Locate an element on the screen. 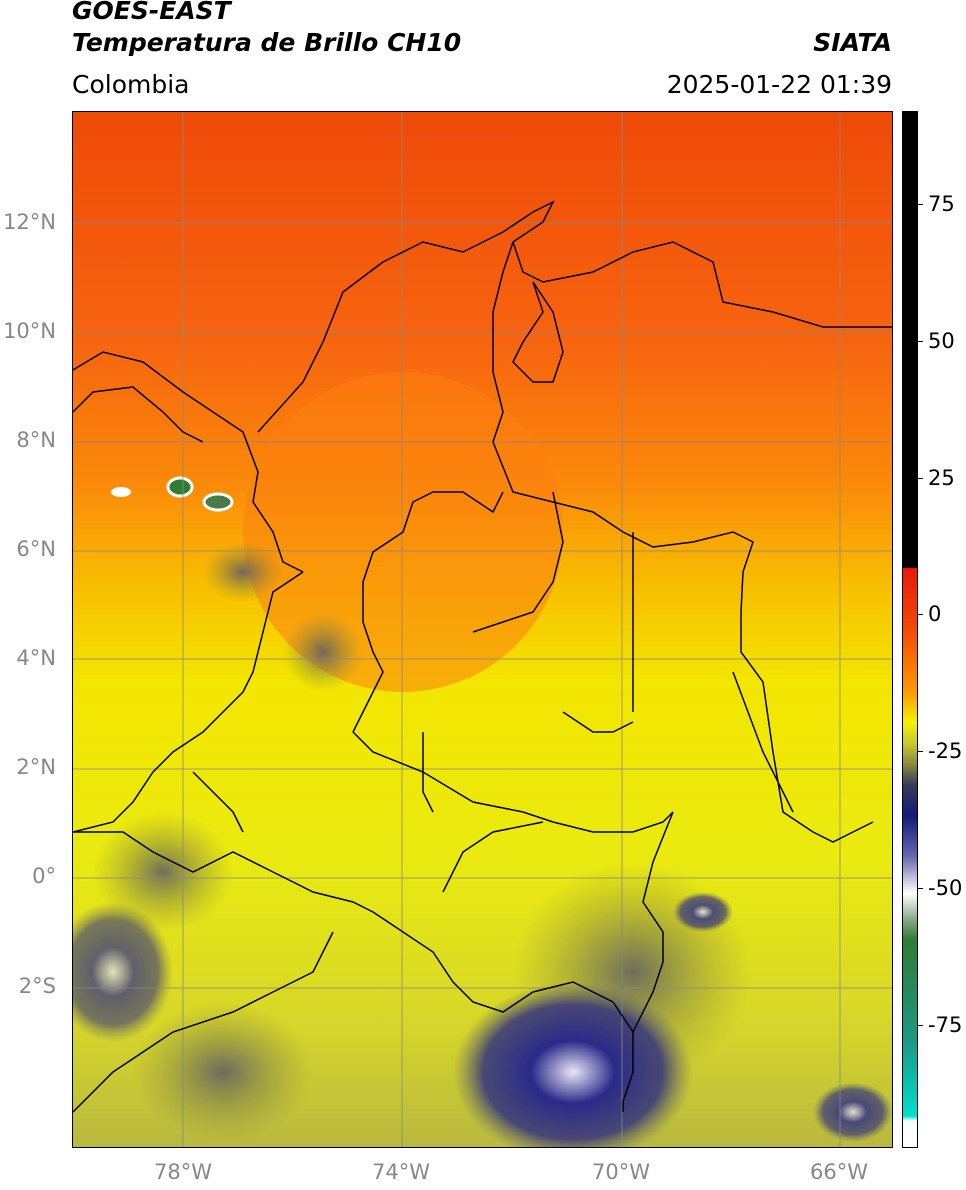 The image size is (966, 1190). datetime-label: 2025-01-22 01:39 is located at coordinates (779, 84).